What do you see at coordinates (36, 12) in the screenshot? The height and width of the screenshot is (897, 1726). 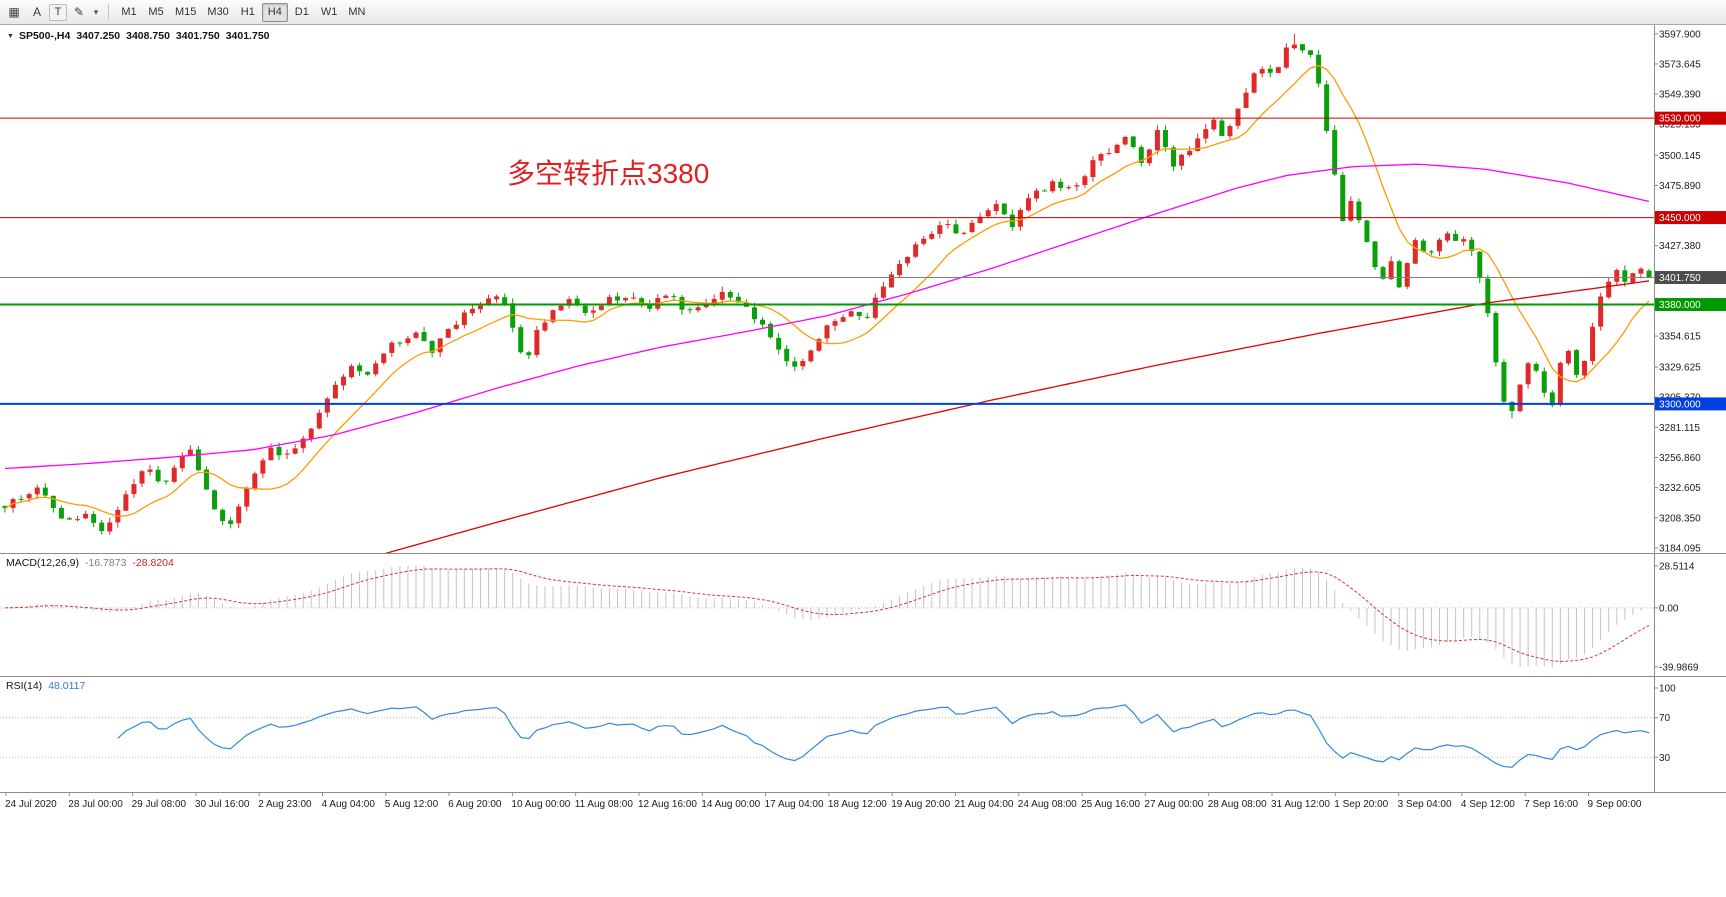 I see `cursor-tool-icon: A` at bounding box center [36, 12].